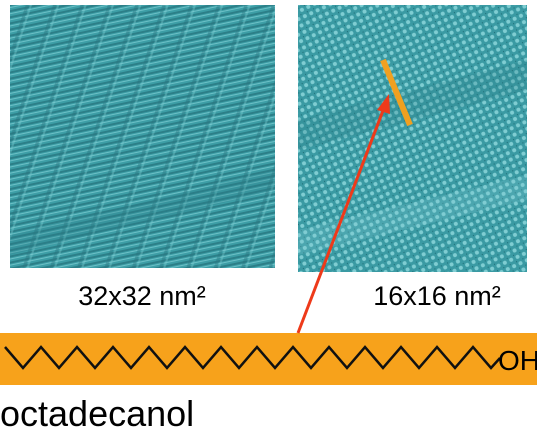 The image size is (537, 438). I want to click on alkyl-chain, so click(252, 357).